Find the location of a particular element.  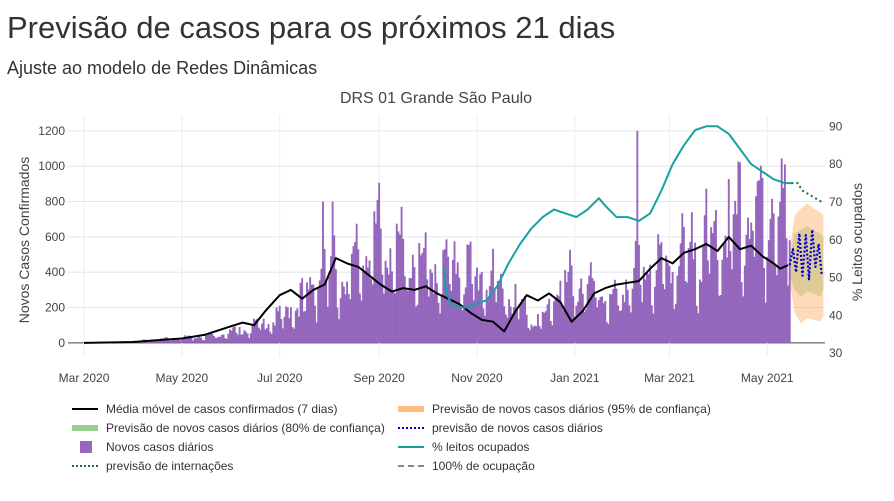

legend-item: Novos casos diários is located at coordinates (141, 447).